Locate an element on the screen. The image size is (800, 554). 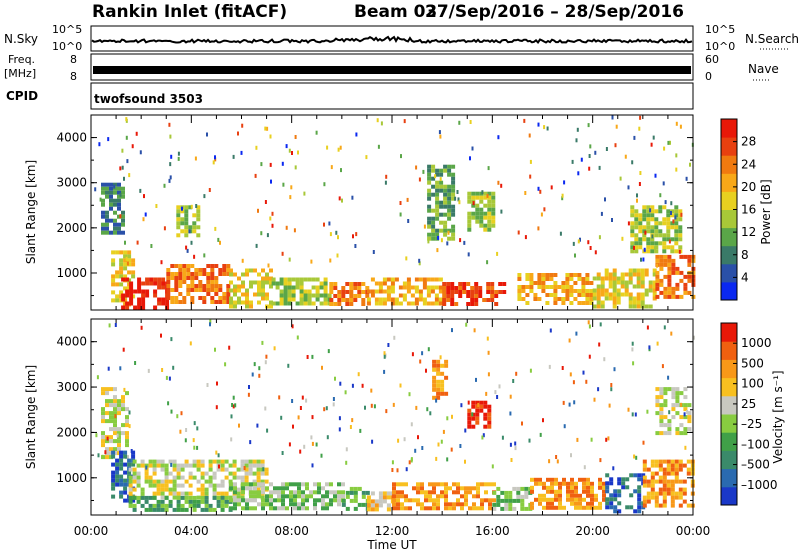
nave-tick-top: 60 is located at coordinates (712, 59).